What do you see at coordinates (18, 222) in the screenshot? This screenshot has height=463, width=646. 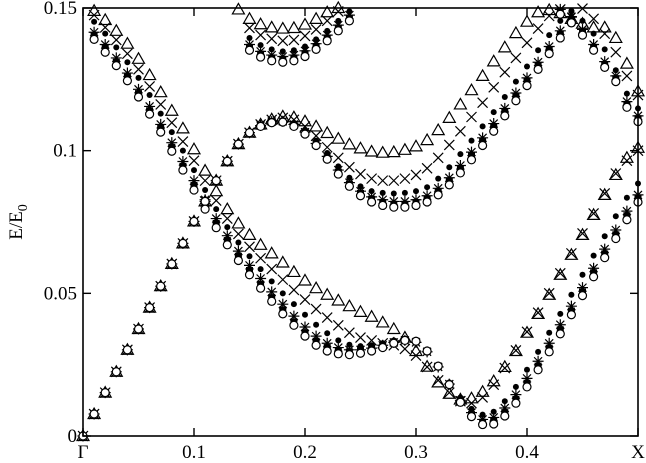 I see `y-axis-label: E/E0` at bounding box center [18, 222].